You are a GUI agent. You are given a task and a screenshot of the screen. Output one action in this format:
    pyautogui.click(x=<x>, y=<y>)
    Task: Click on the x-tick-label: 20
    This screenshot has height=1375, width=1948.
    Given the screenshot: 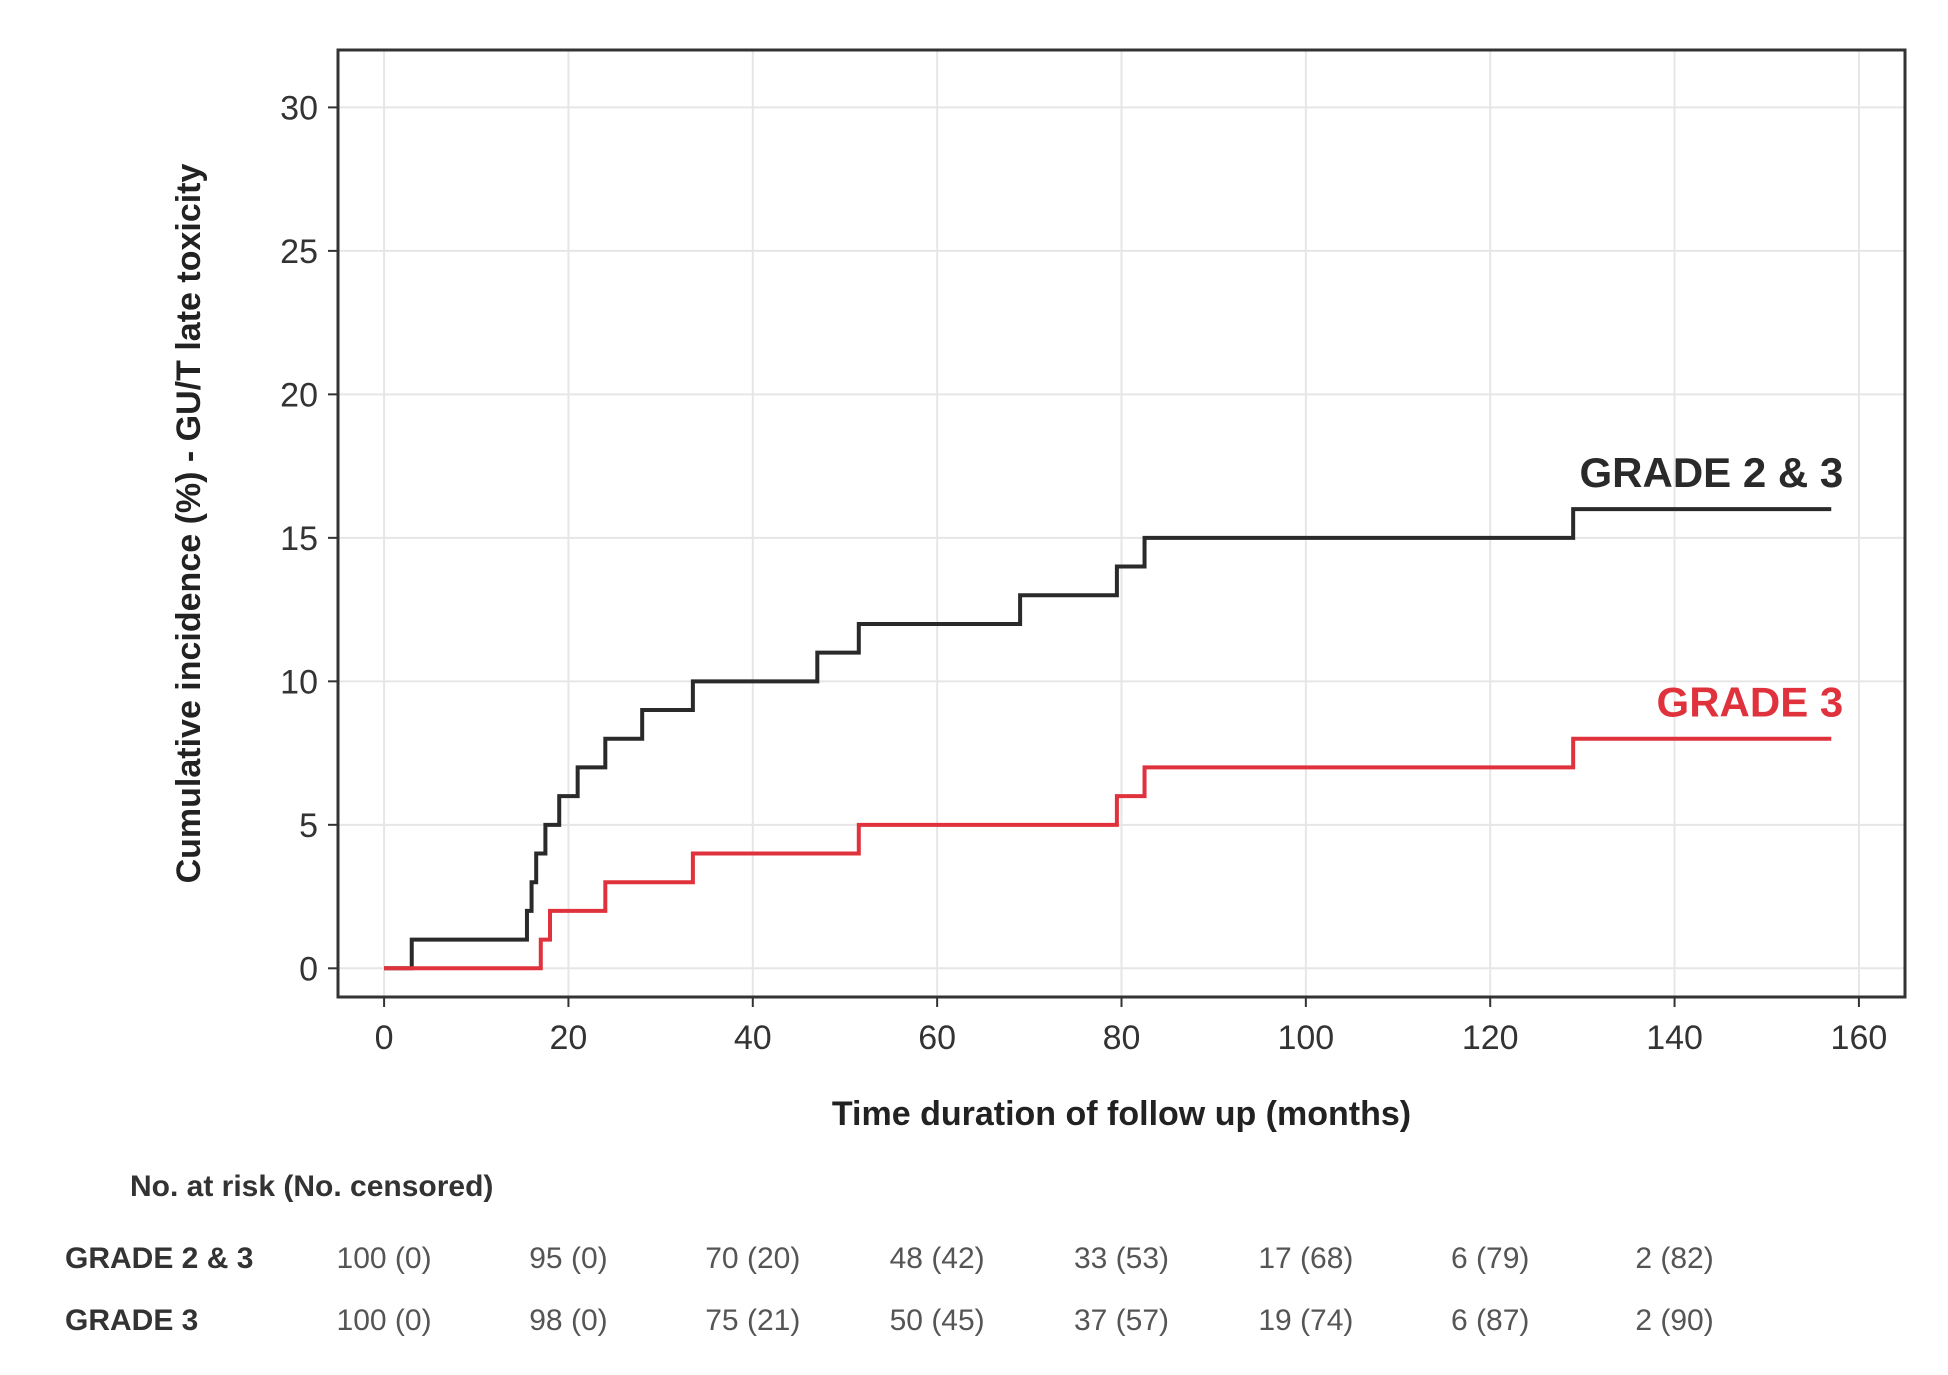 What is the action you would take?
    pyautogui.click(x=569, y=1038)
    